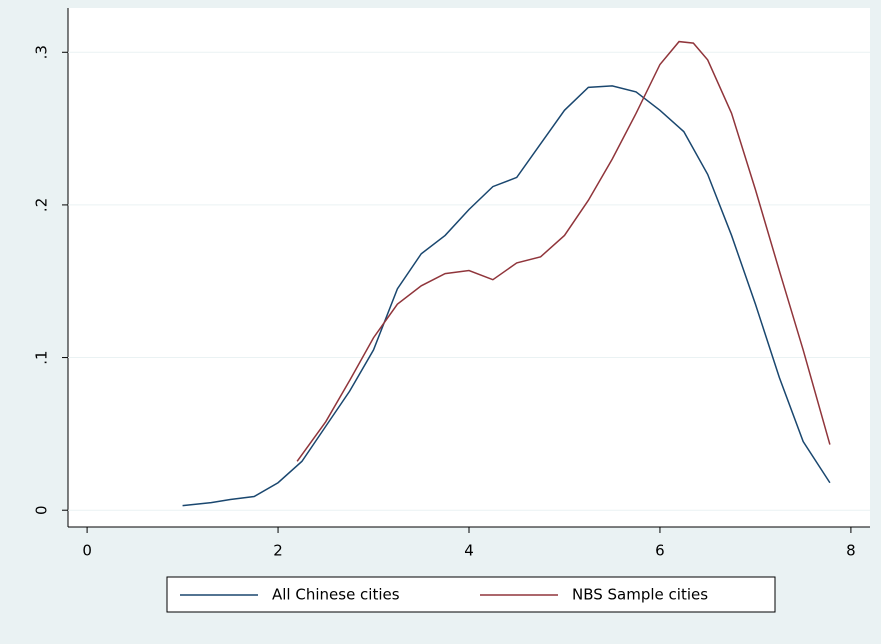  Describe the element at coordinates (660, 551) in the screenshot. I see `x-tick-label: 6` at that location.